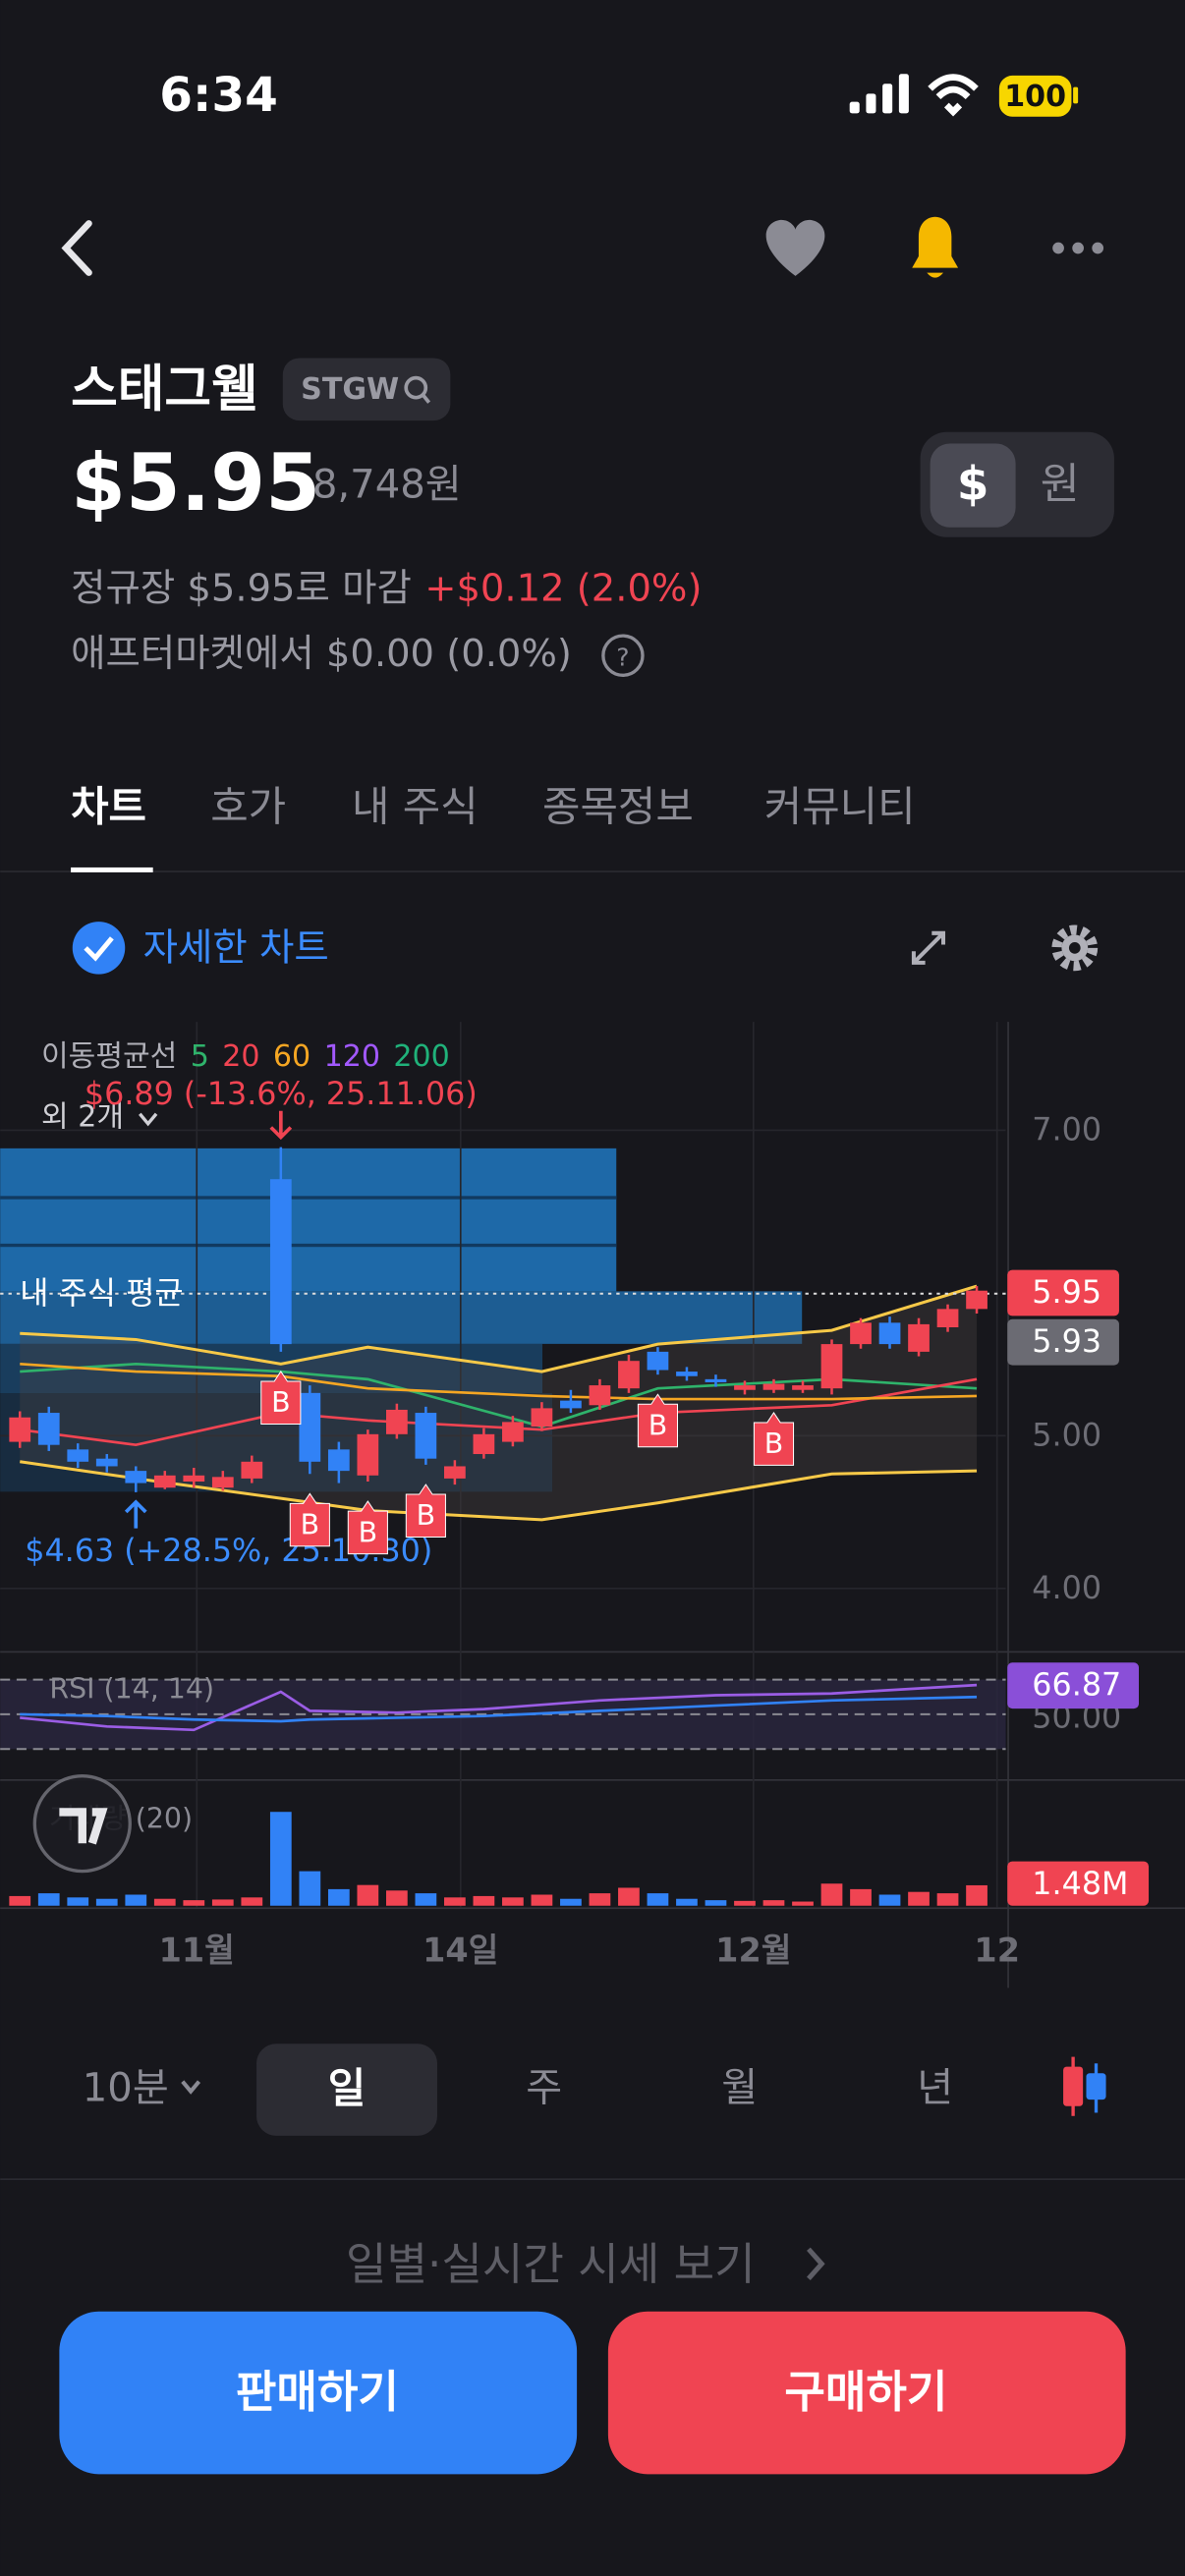 This screenshot has height=2576, width=1185. What do you see at coordinates (108, 807) in the screenshot?
I see `tab: 차트` at bounding box center [108, 807].